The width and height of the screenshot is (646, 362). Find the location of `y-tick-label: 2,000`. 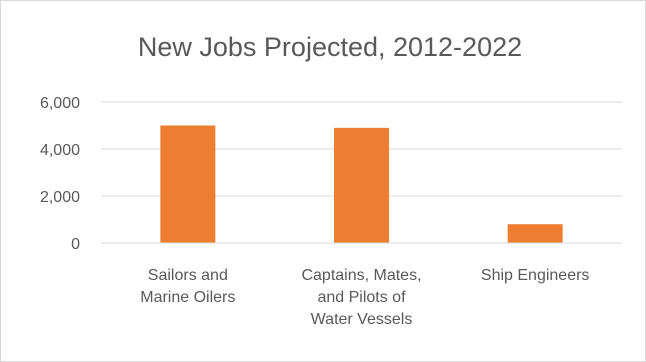

y-tick-label: 2,000 is located at coordinates (60, 197).